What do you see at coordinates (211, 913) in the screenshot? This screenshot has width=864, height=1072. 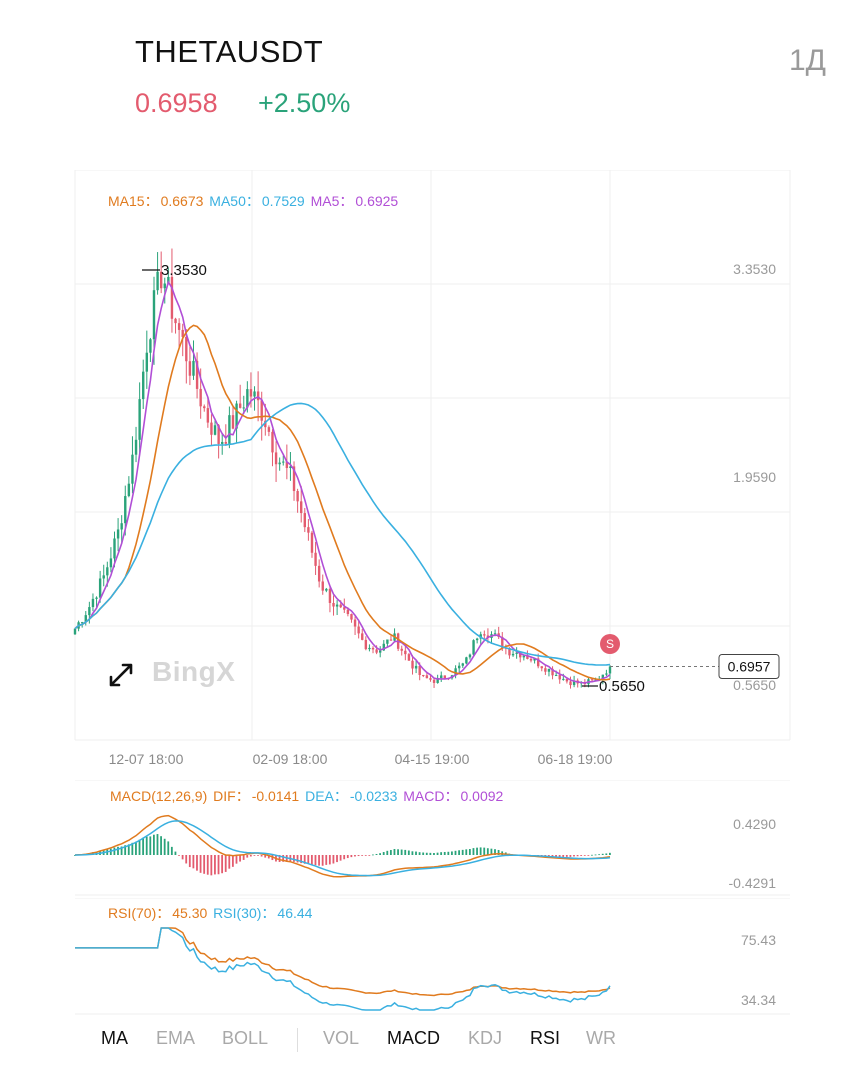 I see `rsi-legend: RSI(70)： 45.30 RSI(30)： 46.44` at bounding box center [211, 913].